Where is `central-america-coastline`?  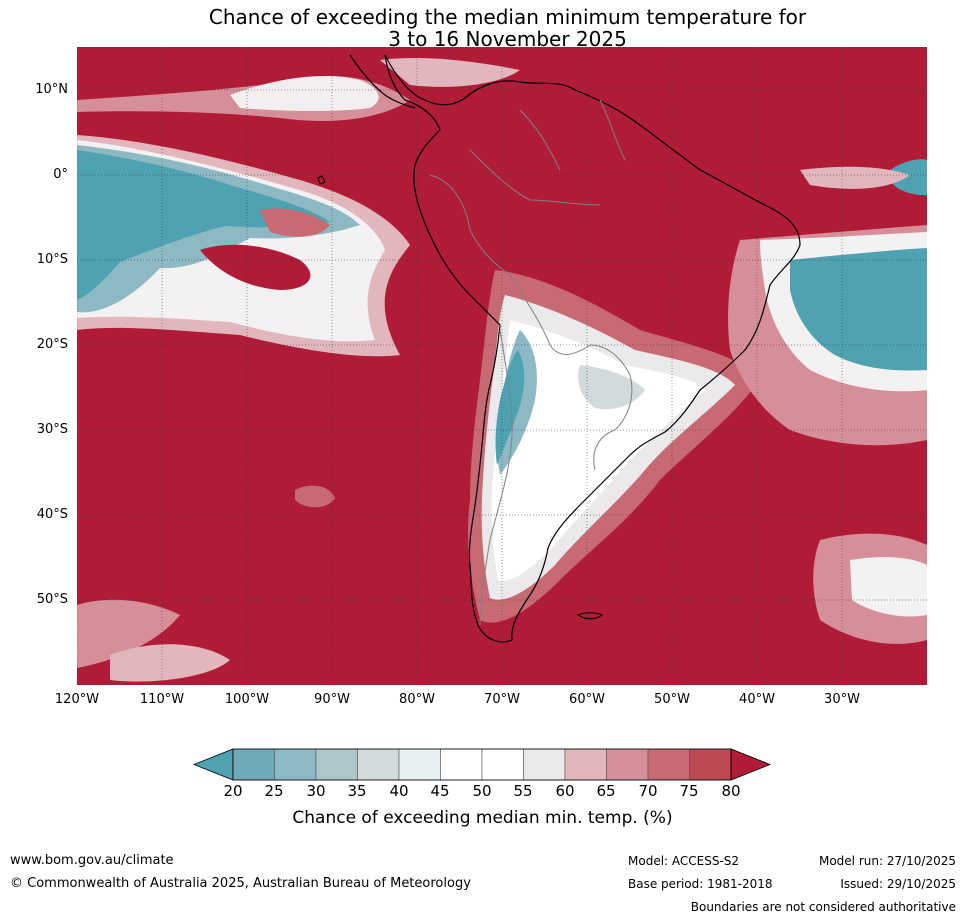 central-america-coastline is located at coordinates (382, 81).